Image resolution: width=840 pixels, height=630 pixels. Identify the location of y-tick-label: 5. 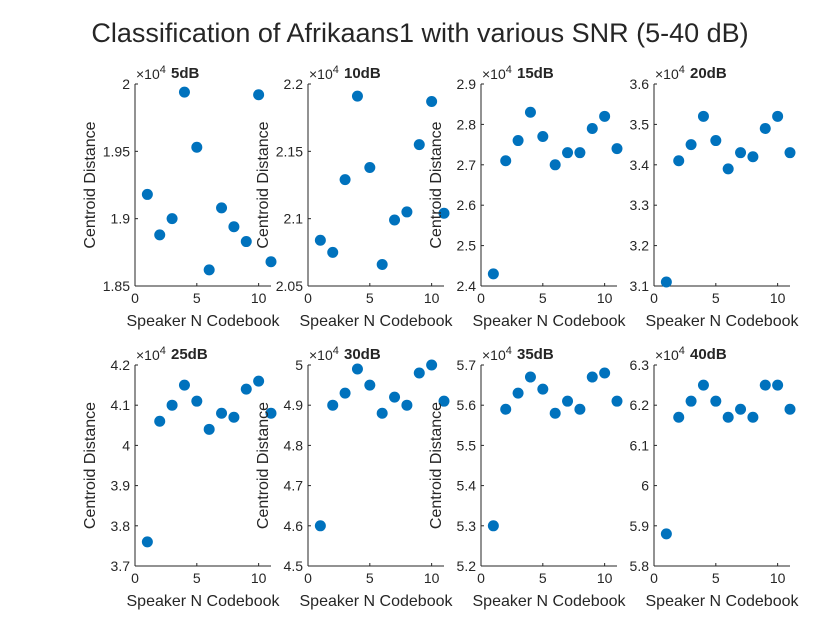
(299, 365).